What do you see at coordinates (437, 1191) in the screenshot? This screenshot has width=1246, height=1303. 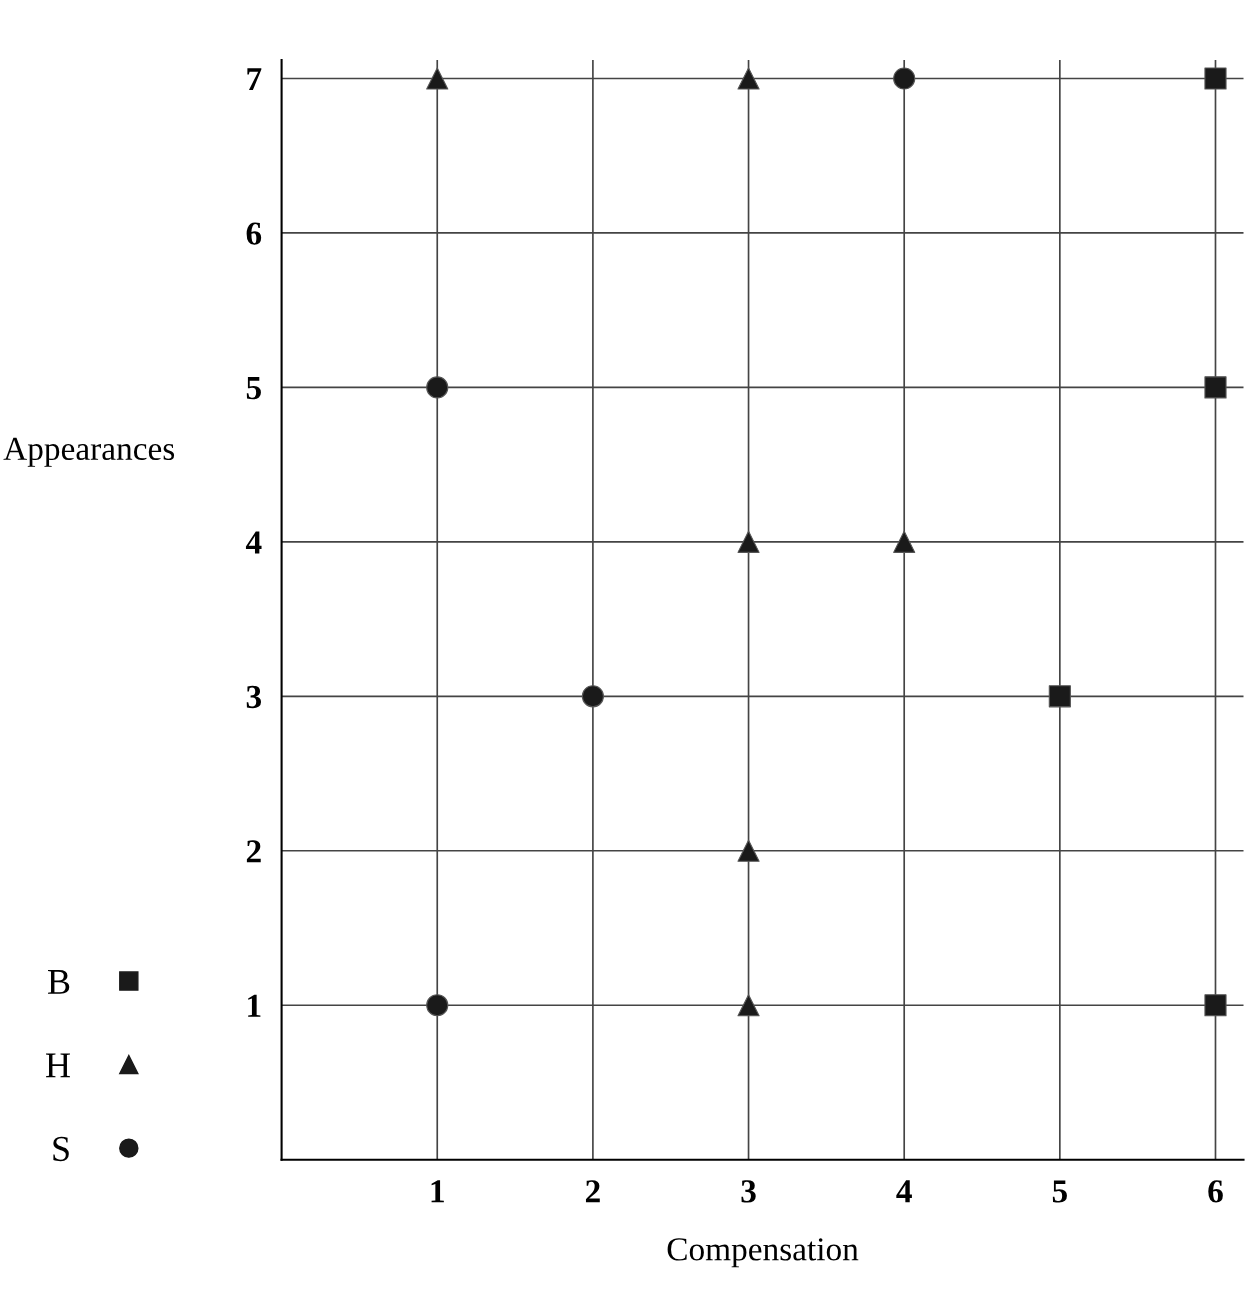 I see `x-tick-label: 1` at bounding box center [437, 1191].